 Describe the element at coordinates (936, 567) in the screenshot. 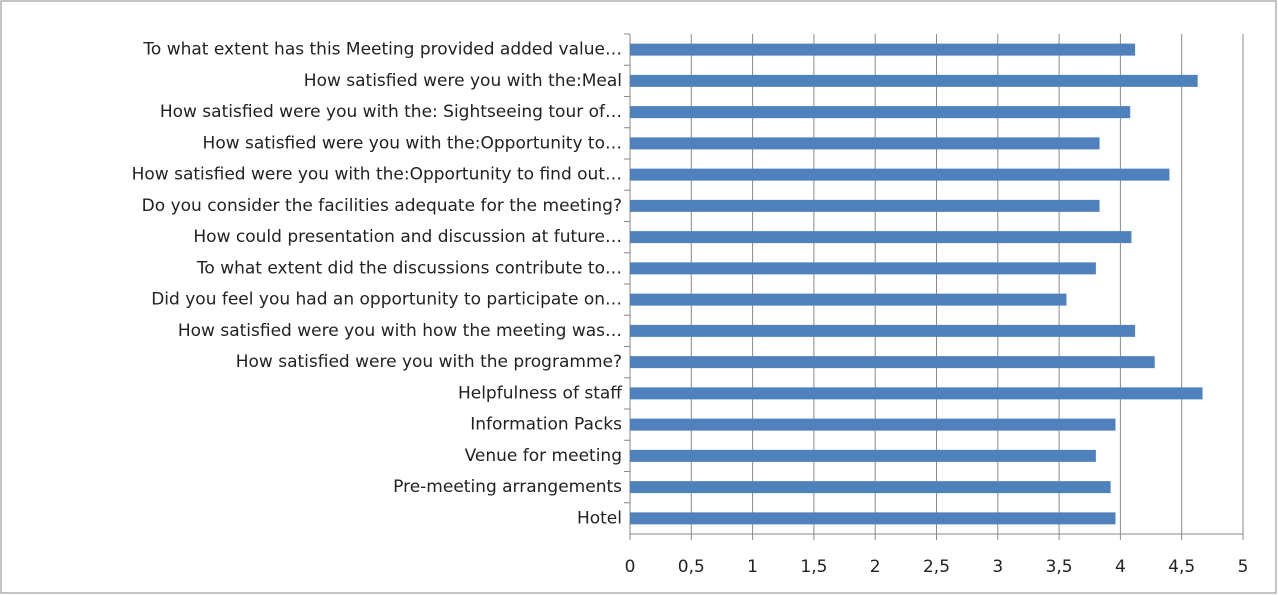

I see `x-tick-label: 2,5` at that location.